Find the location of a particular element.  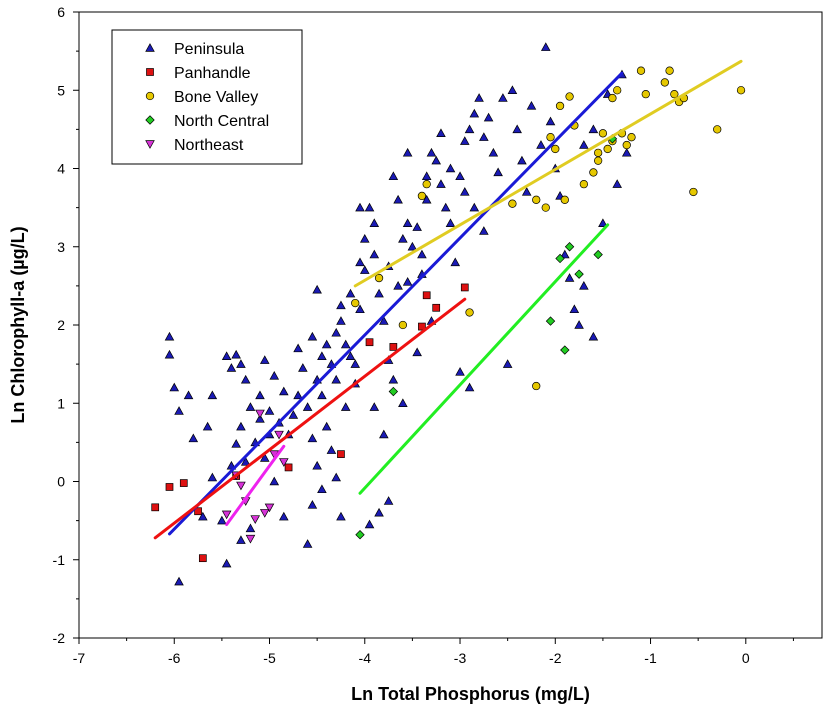

legend-label: Northeast is located at coordinates (209, 145).